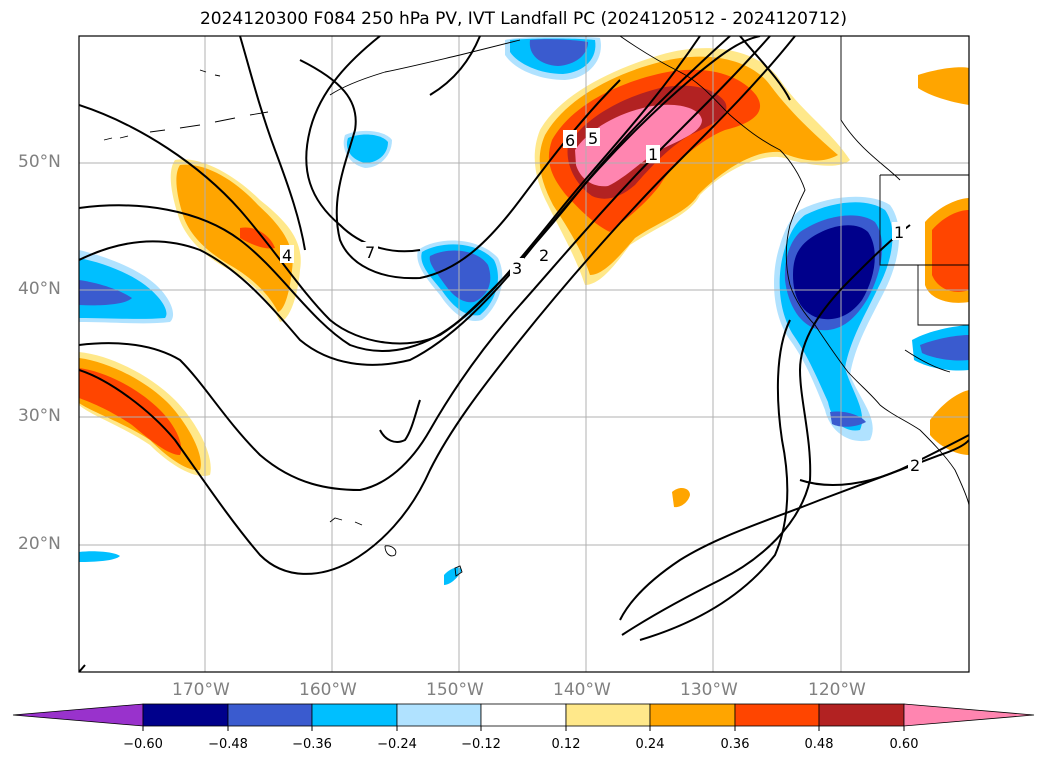  Describe the element at coordinates (312, 744) in the screenshot. I see `colorbar-label-3: −0.36` at that location.